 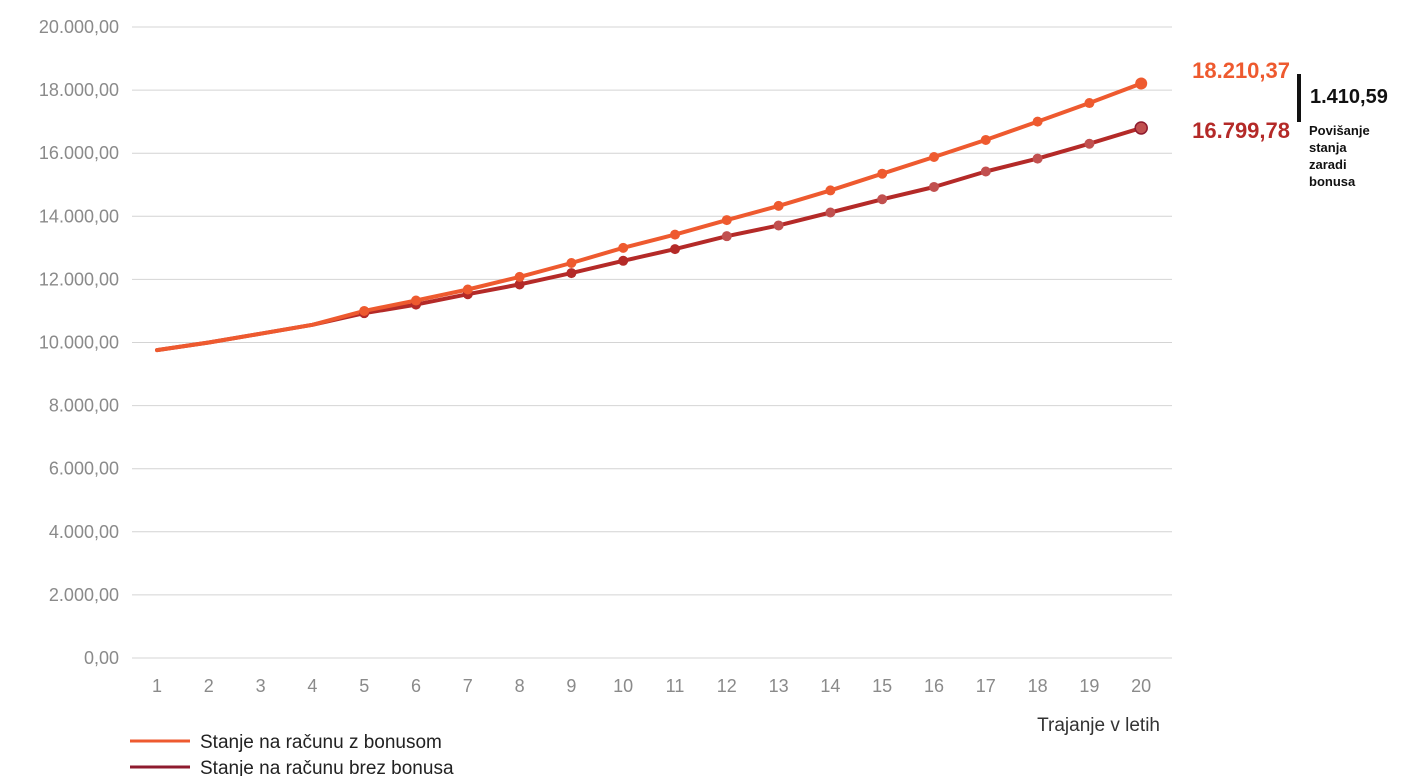 I want to click on x-tick-label: 11, so click(x=675, y=686).